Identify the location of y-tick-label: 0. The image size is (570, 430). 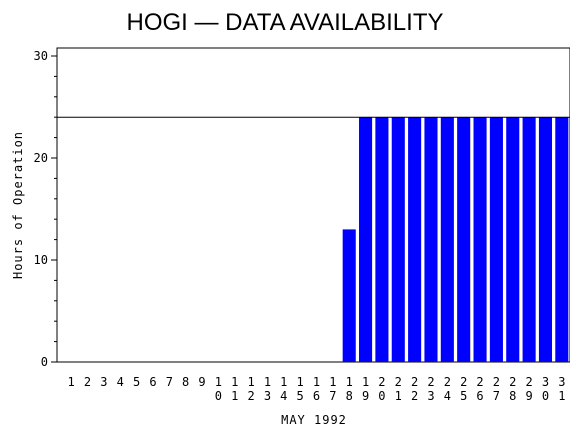
(44, 362).